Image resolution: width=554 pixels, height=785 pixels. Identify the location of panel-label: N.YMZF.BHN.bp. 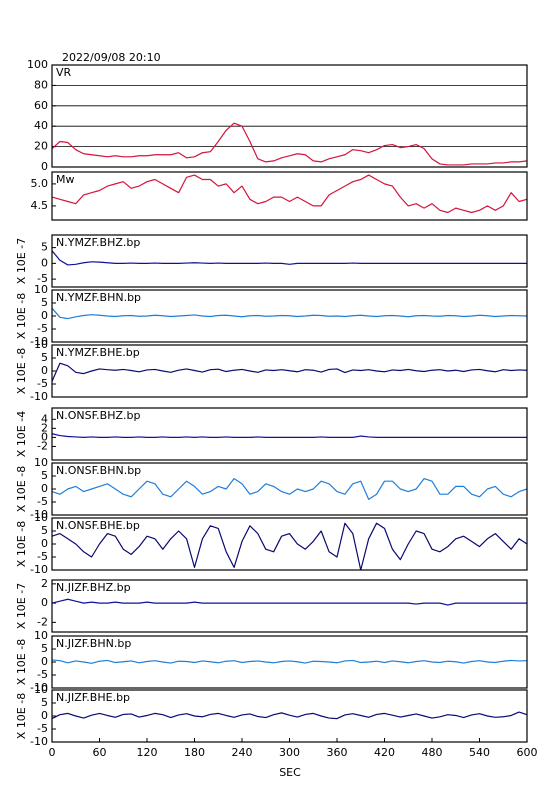
(98, 297).